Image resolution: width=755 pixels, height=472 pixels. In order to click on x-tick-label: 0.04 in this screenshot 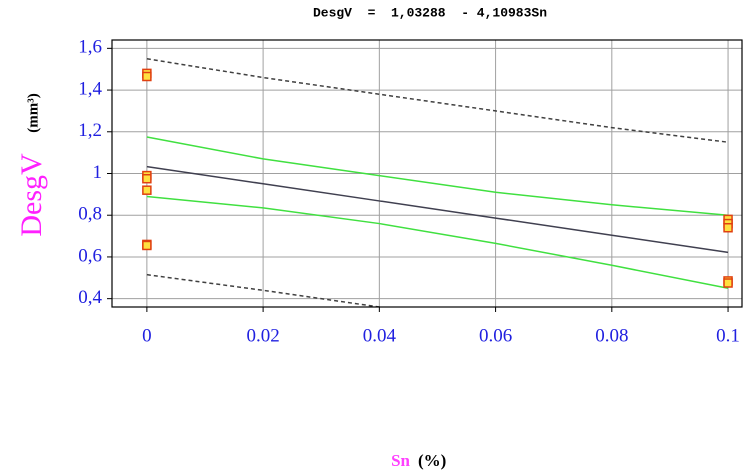, I will do `click(380, 335)`.